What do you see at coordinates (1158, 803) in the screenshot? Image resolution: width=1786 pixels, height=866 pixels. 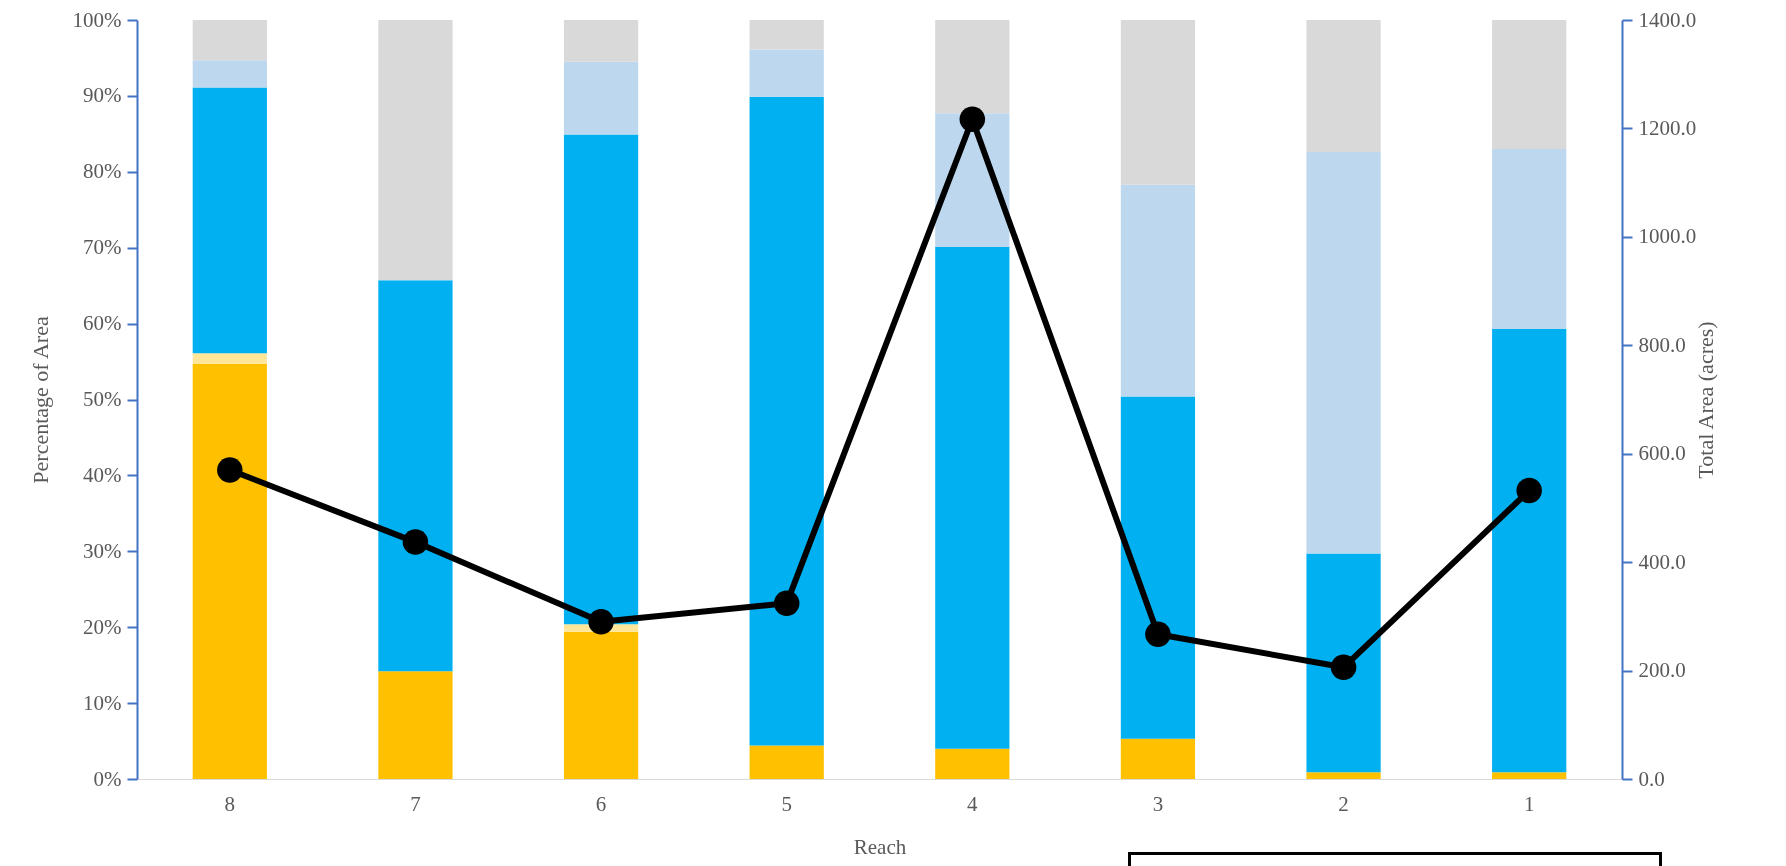 I see `x-tick-label: 3` at bounding box center [1158, 803].